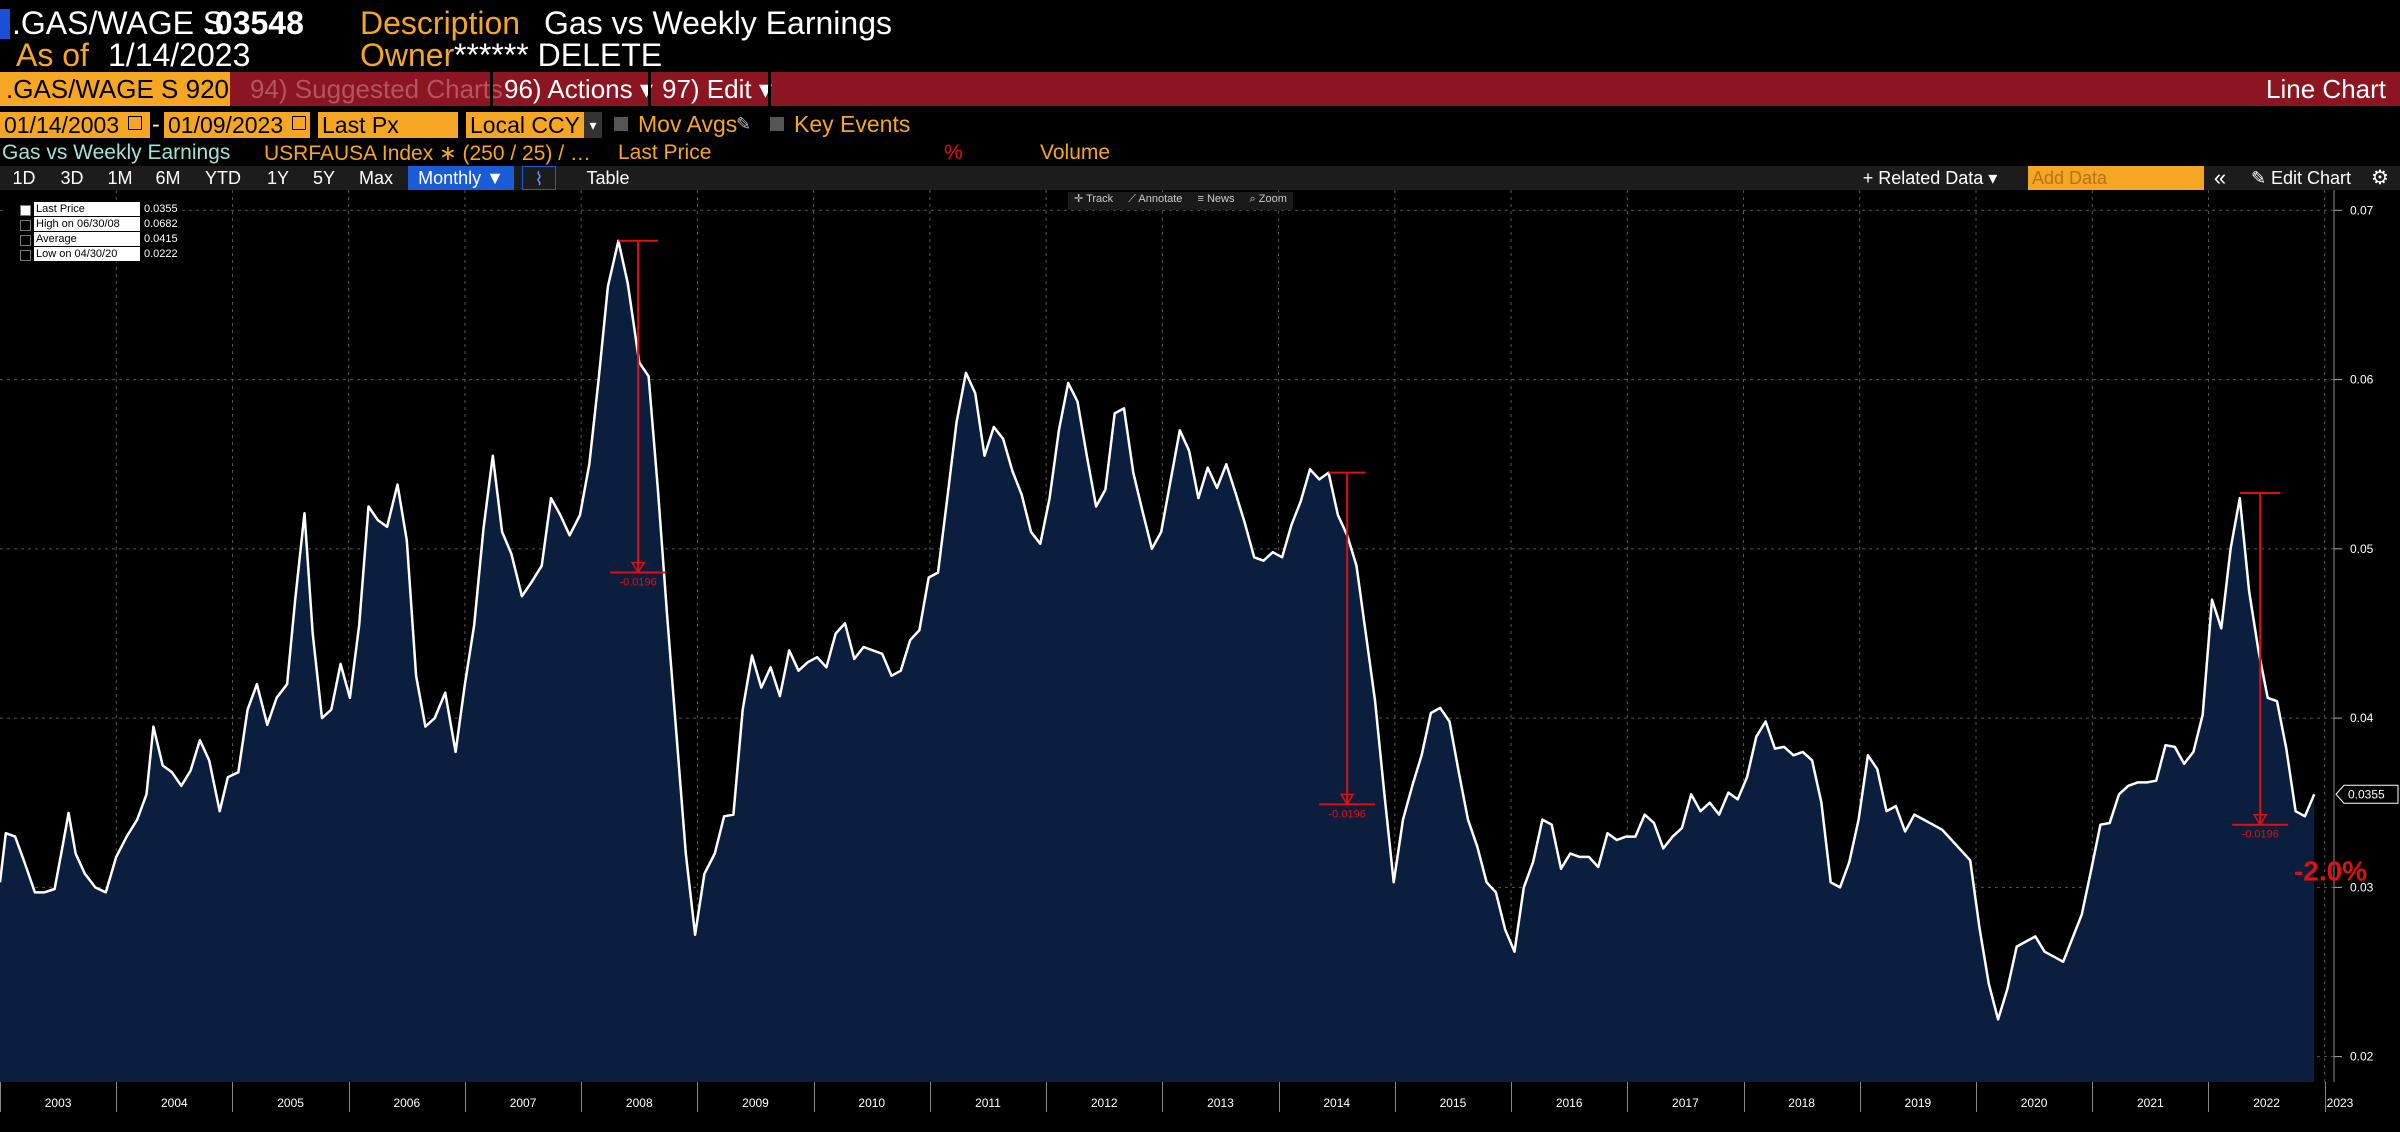 The width and height of the screenshot is (2400, 1132). I want to click on edit-chart-button: ✎ Edit Chart, so click(2301, 178).